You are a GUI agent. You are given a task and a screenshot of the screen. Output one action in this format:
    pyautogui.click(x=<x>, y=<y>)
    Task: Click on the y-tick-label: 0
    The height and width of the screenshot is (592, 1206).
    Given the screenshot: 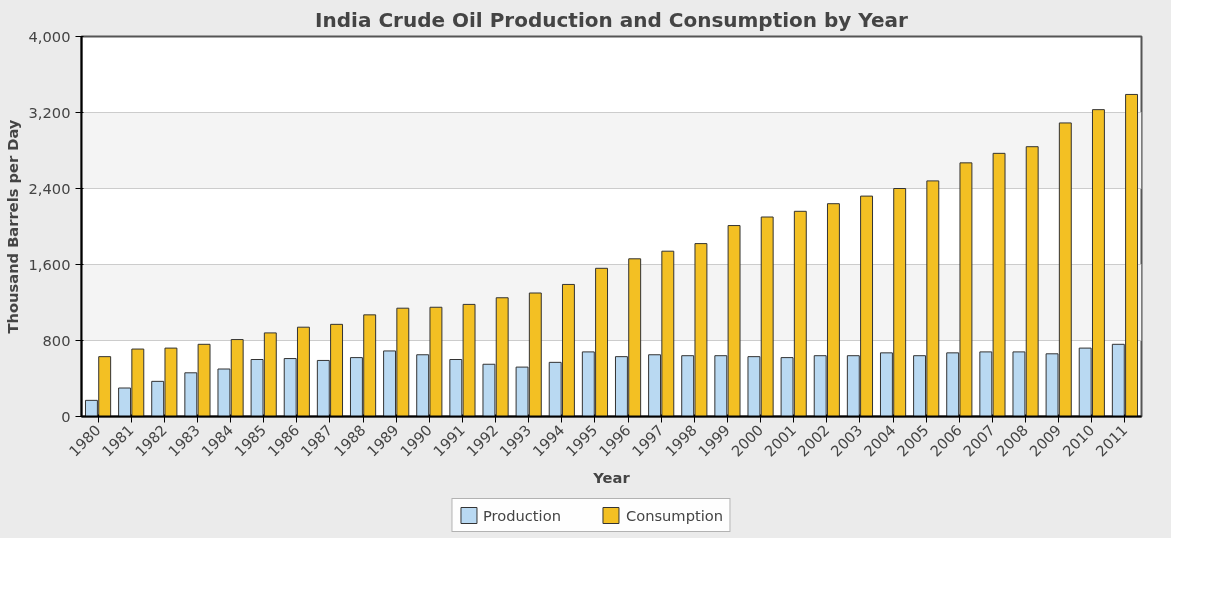 What is the action you would take?
    pyautogui.click(x=66, y=416)
    